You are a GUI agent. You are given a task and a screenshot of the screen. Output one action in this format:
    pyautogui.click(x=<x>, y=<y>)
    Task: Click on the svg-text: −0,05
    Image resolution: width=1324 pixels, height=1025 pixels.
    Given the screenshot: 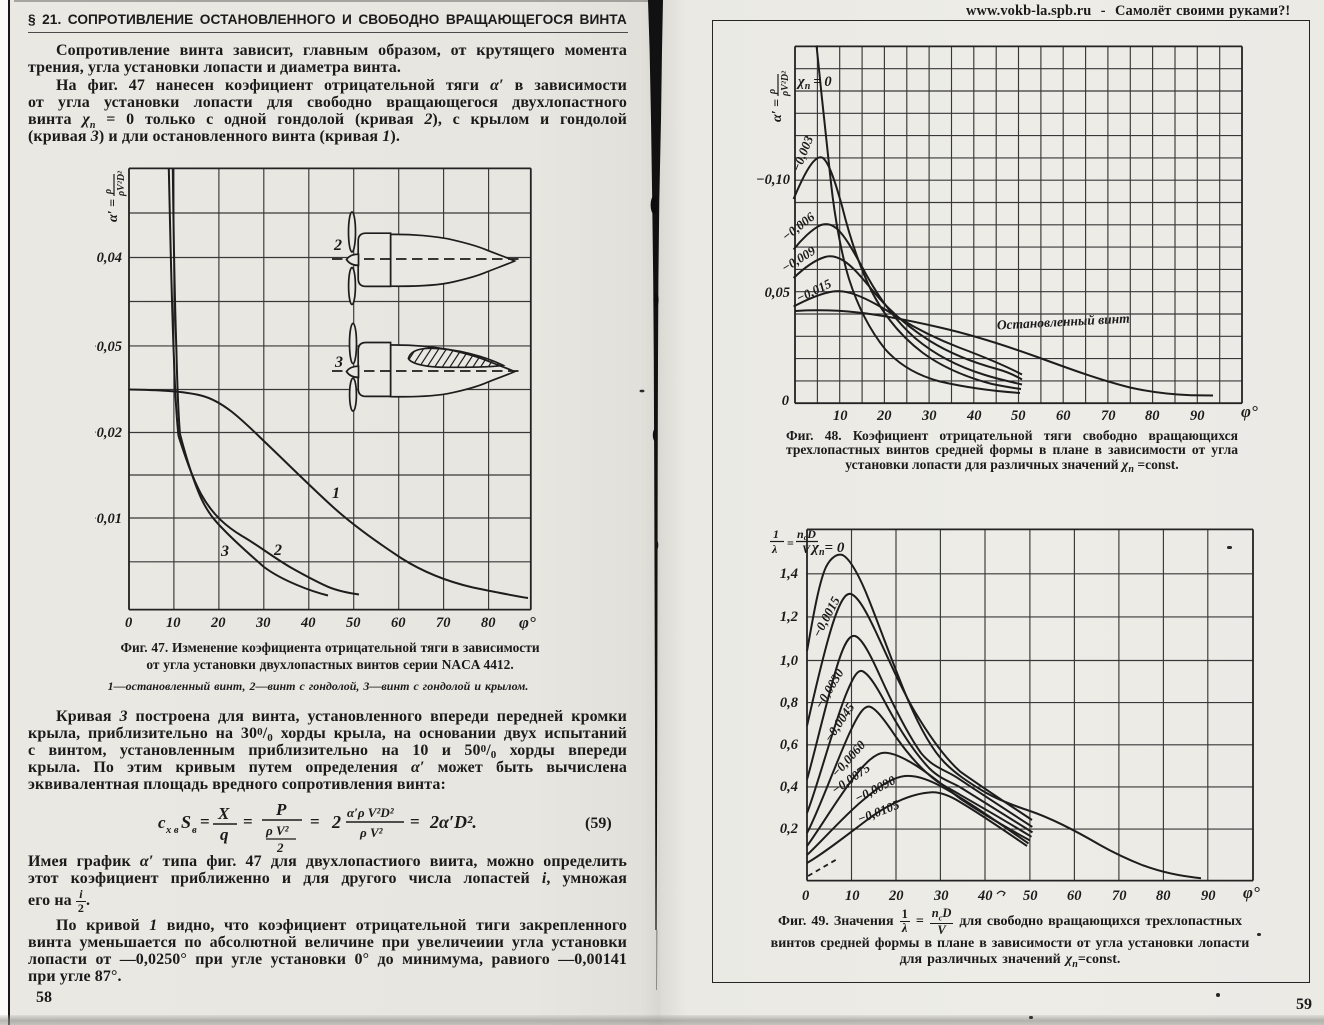 What is the action you would take?
    pyautogui.click(x=108, y=347)
    